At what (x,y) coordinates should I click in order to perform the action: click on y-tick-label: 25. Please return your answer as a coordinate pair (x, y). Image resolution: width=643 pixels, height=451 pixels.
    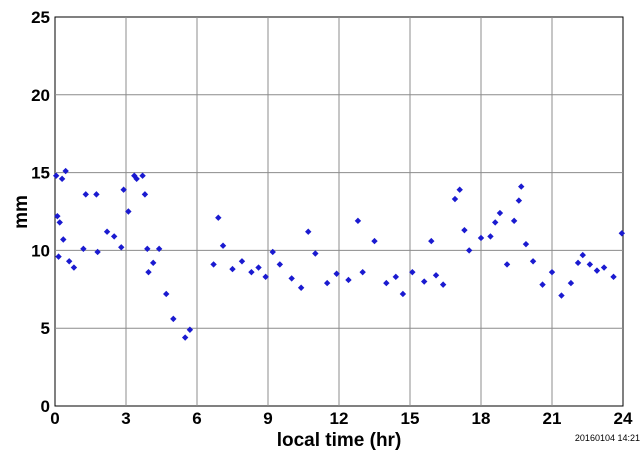
    Looking at the image, I should click on (40, 17).